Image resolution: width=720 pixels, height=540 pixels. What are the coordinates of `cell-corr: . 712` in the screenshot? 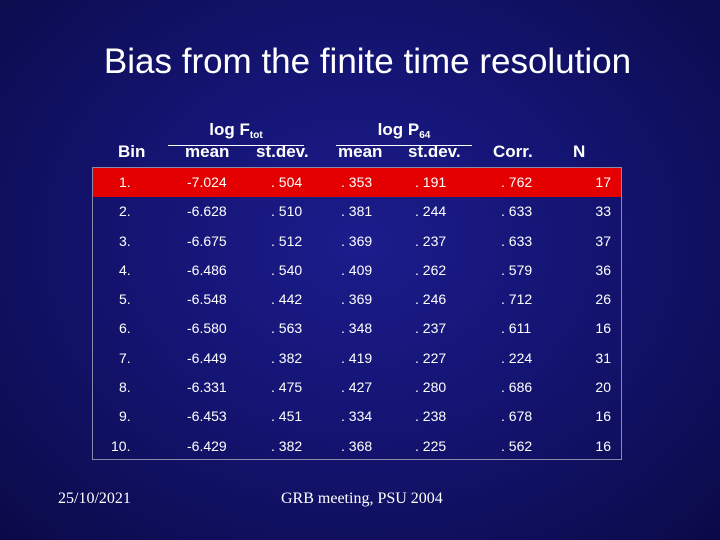 It's located at (517, 299).